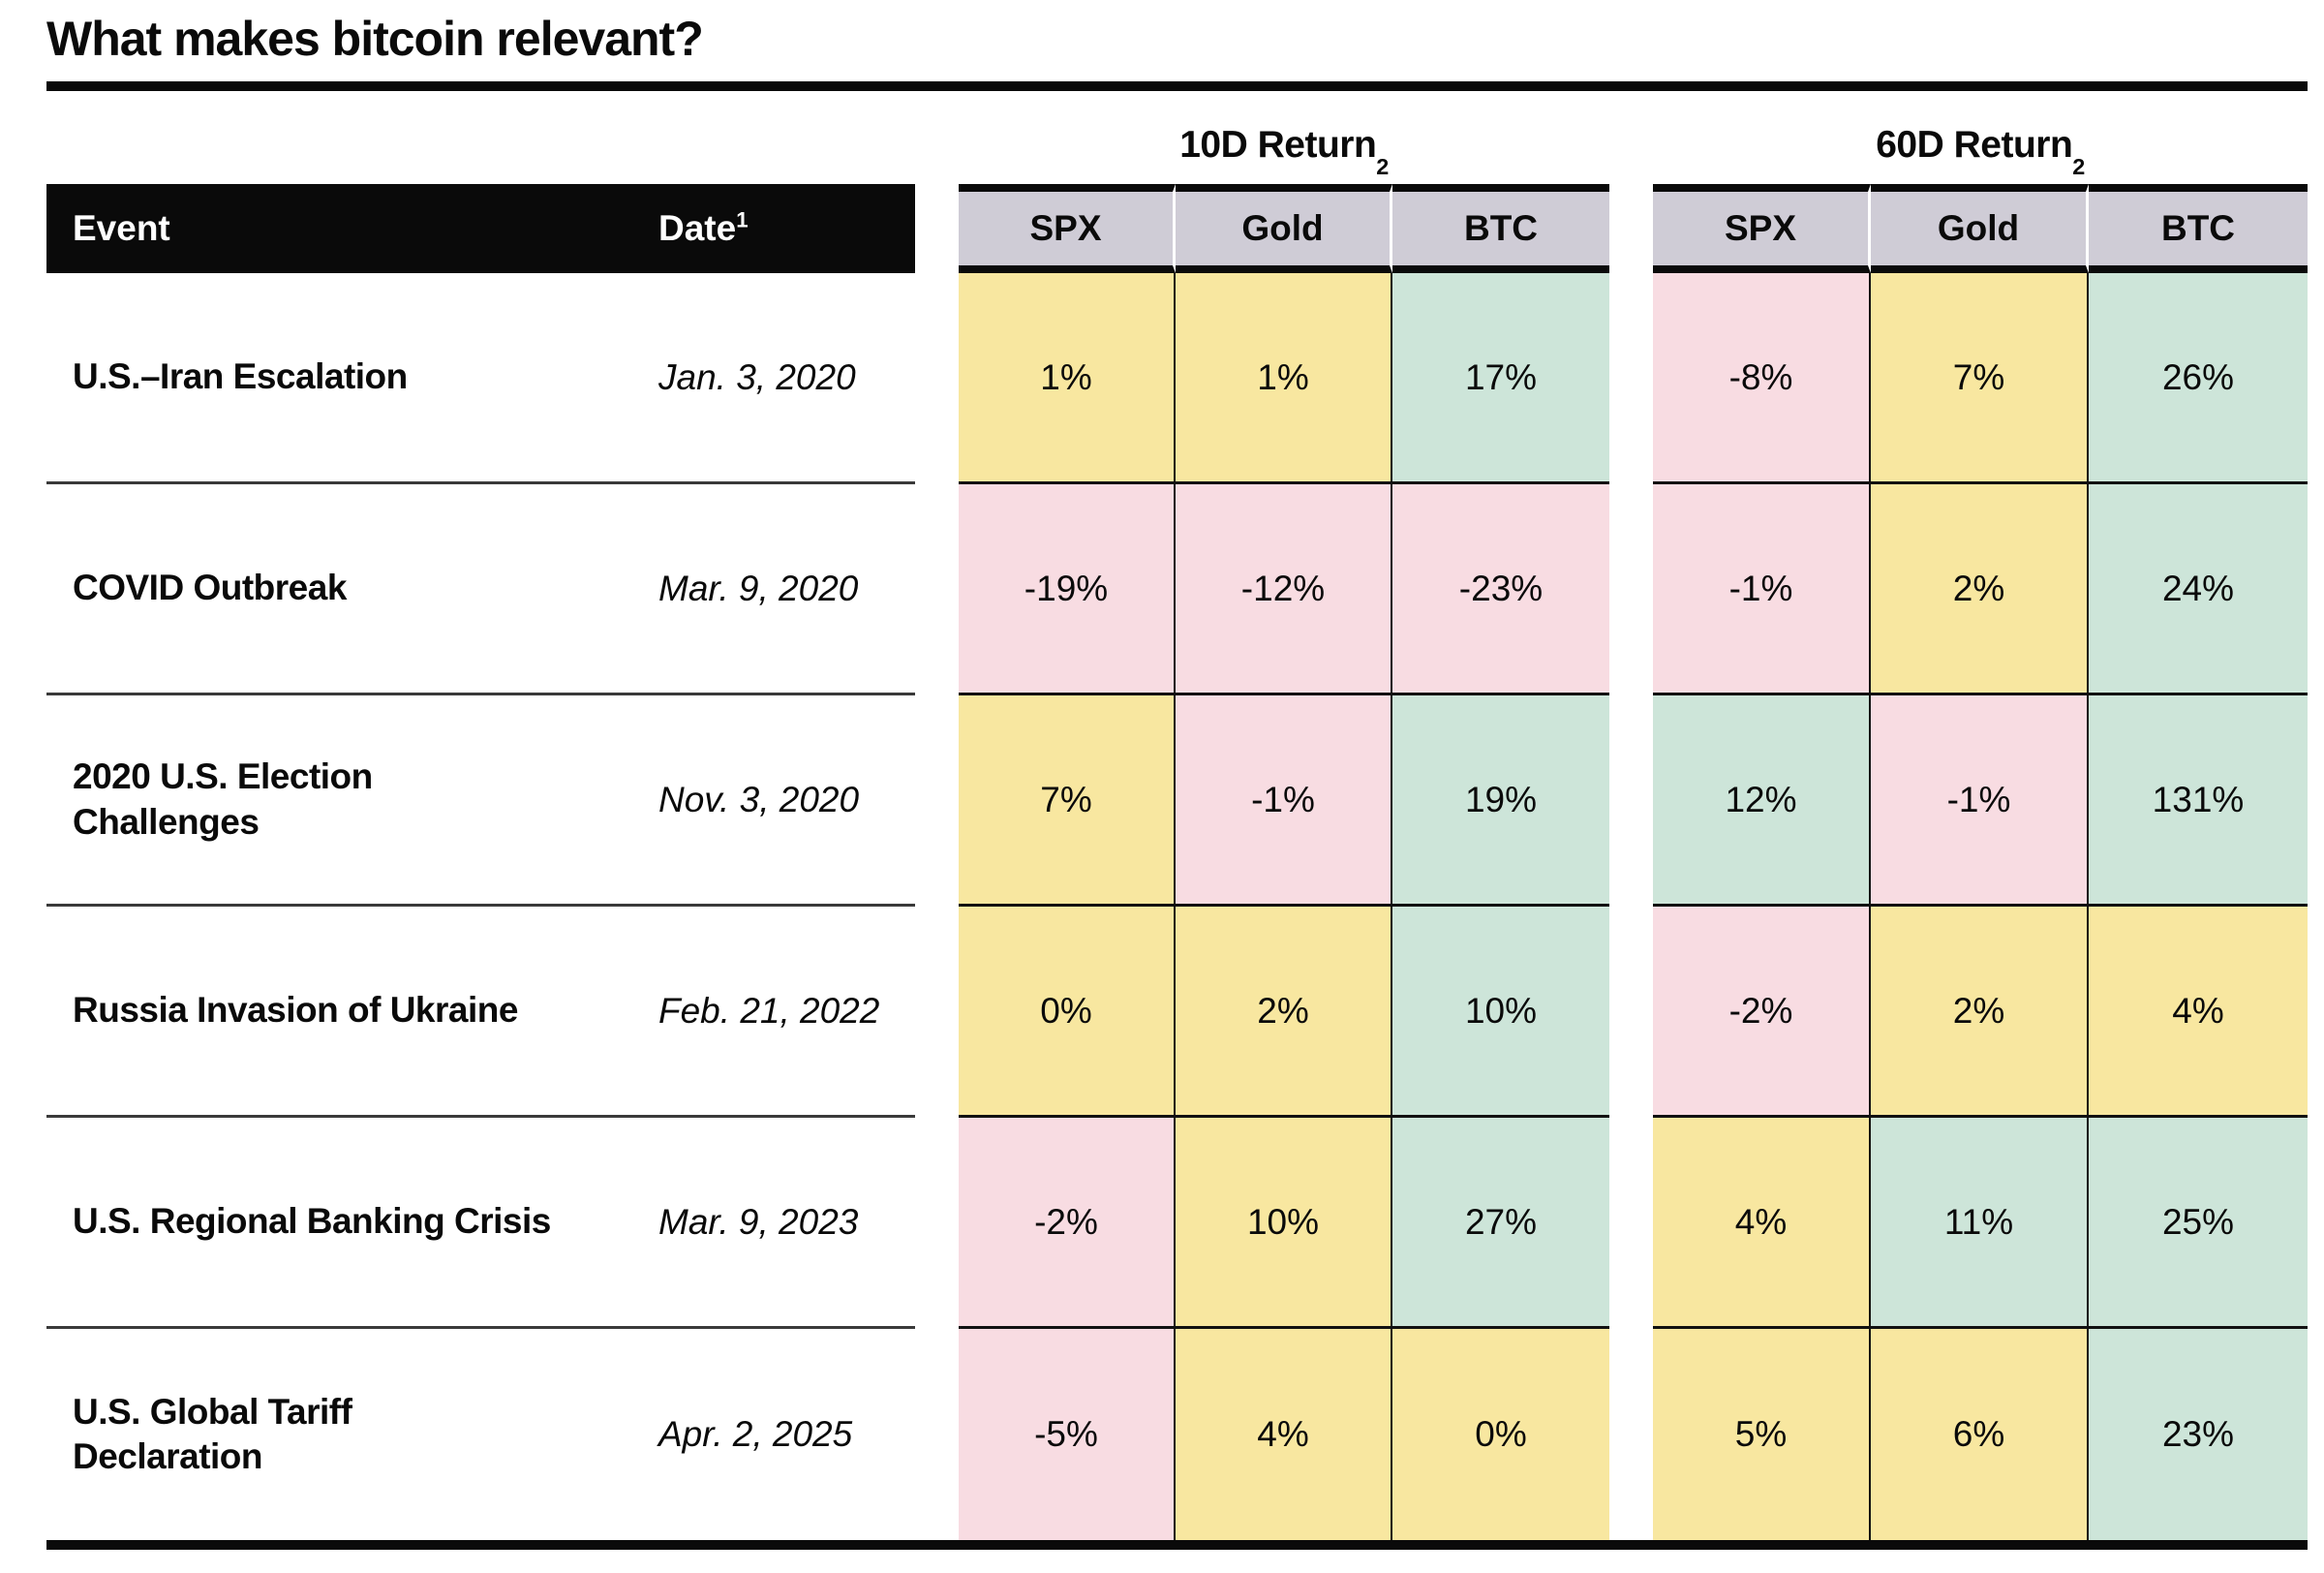 The height and width of the screenshot is (1573, 2324). Describe the element at coordinates (1067, 590) in the screenshot. I see `return-cell: -19%` at that location.